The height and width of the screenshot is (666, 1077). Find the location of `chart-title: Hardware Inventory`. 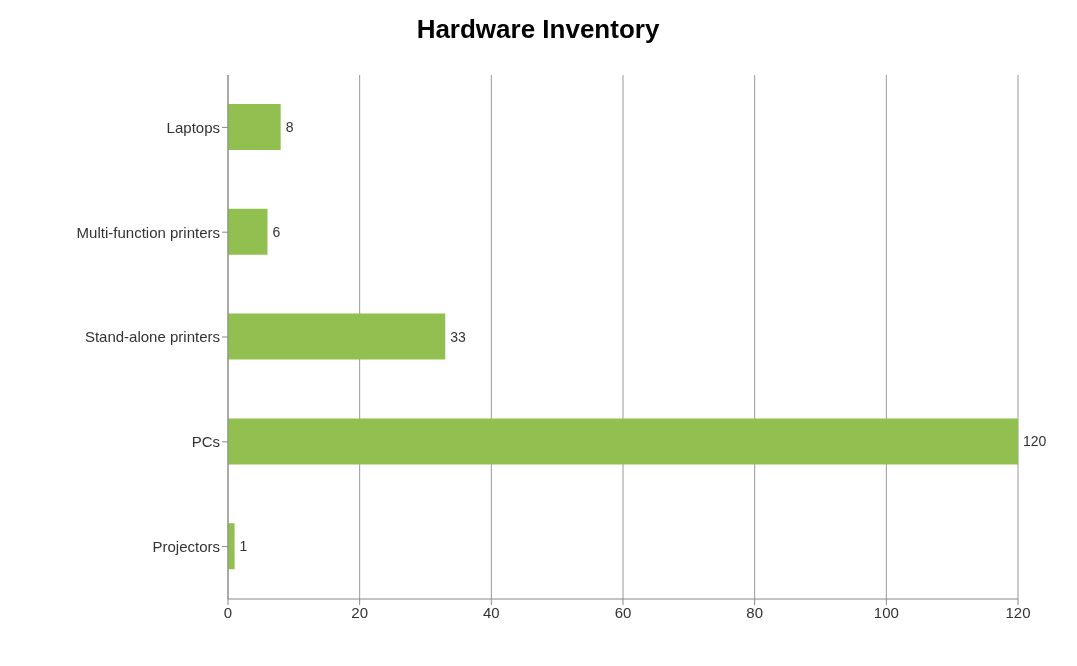

chart-title: Hardware Inventory is located at coordinates (538, 29).